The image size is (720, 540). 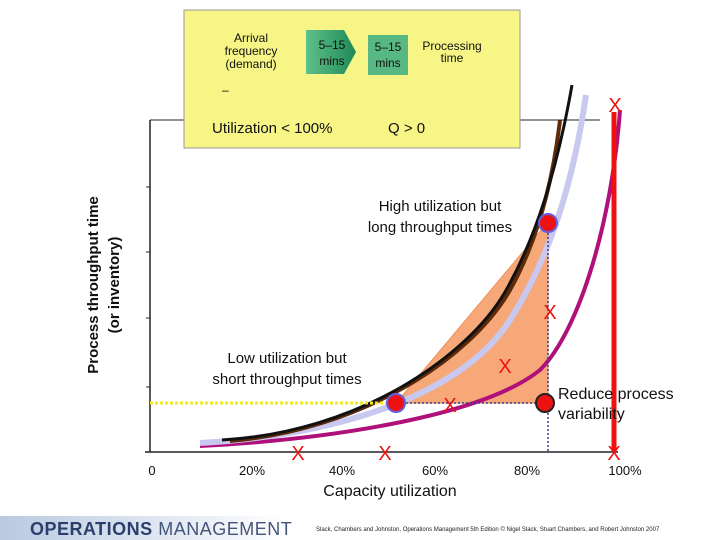 I want to click on x-mark-center: X, so click(x=504, y=367).